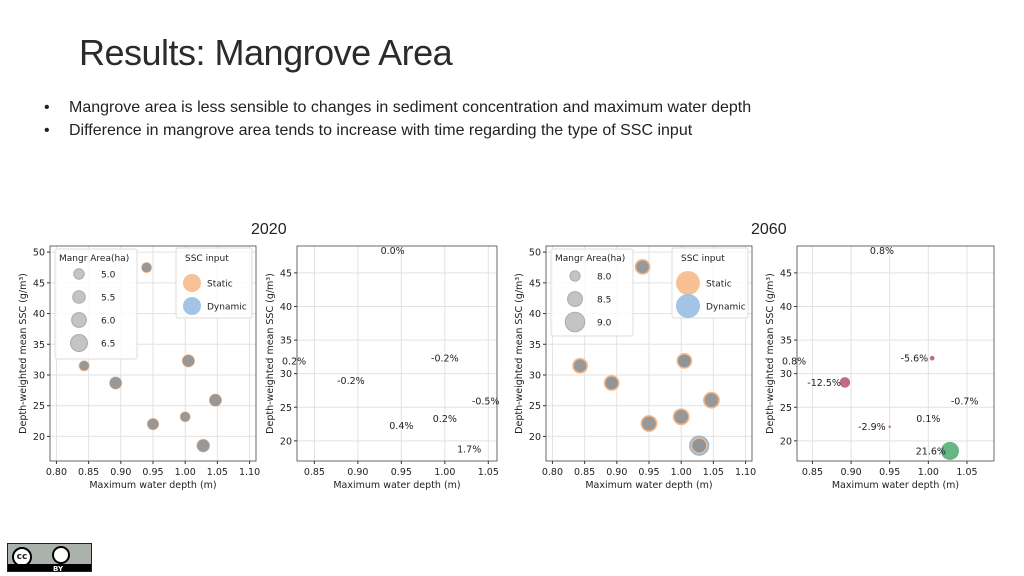 The image size is (1024, 576). What do you see at coordinates (49, 567) in the screenshot?
I see `license-bar` at bounding box center [49, 567].